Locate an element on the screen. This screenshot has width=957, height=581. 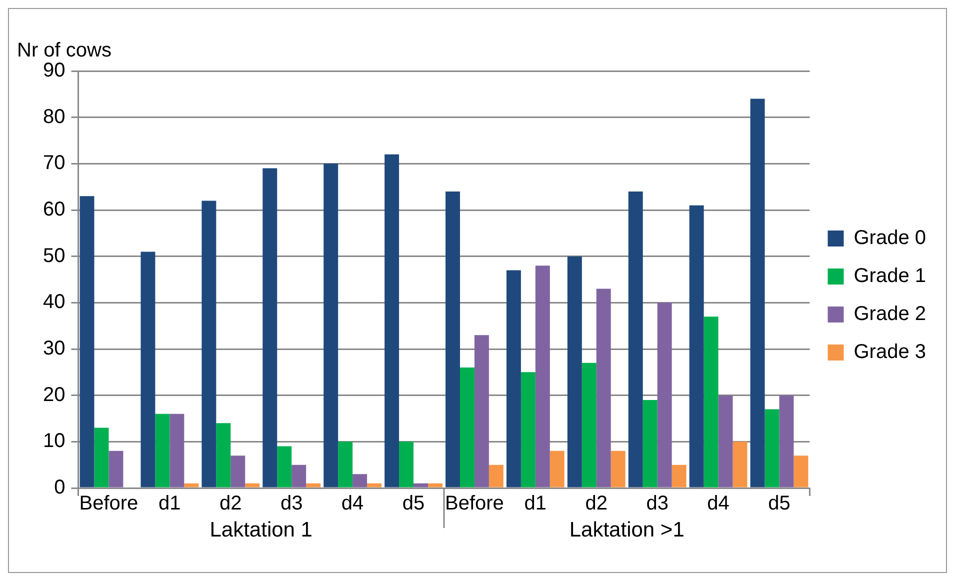
y-tick-label: 90 is located at coordinates (54, 71).